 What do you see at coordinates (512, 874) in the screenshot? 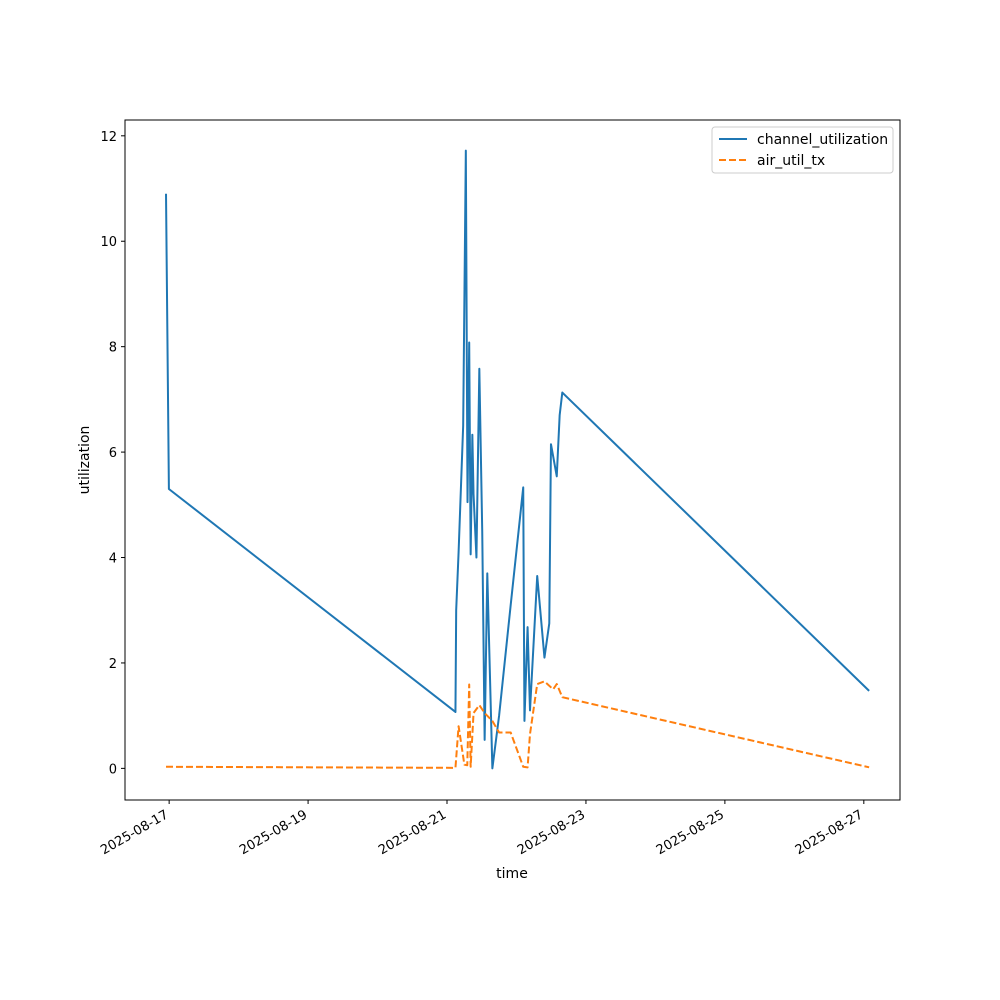
I see `x-axis-title: time` at bounding box center [512, 874].